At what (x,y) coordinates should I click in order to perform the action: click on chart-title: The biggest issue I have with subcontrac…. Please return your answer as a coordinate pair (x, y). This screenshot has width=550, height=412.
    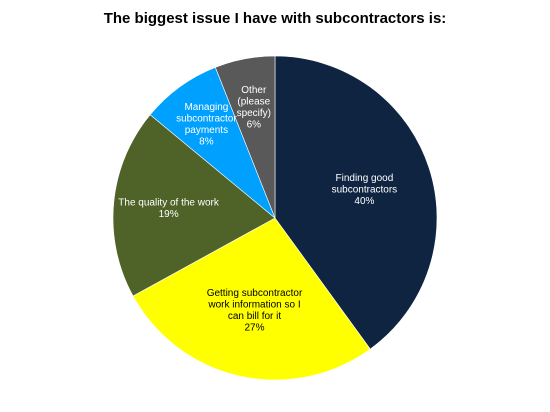
    Looking at the image, I should click on (275, 18).